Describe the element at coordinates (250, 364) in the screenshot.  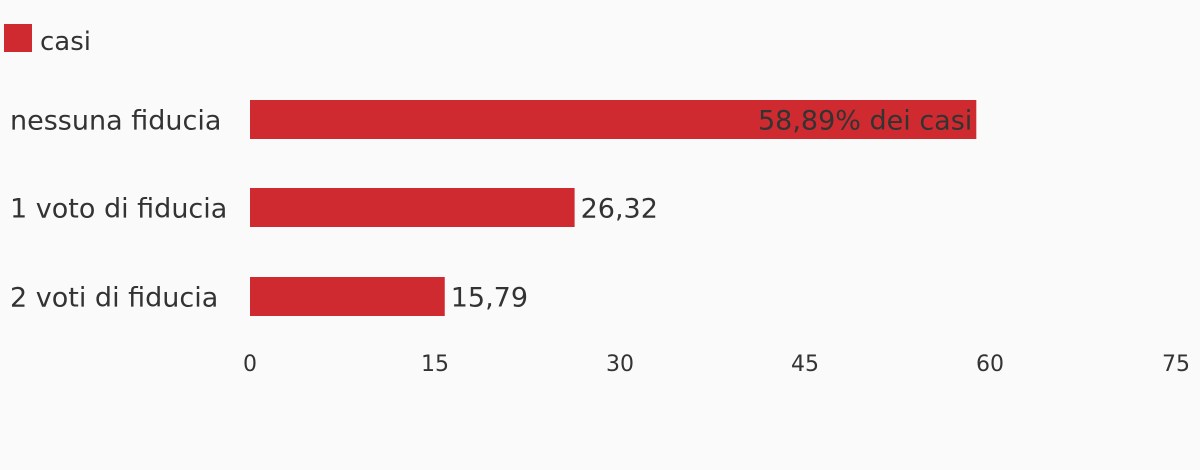
I see `x-tick-label: 0` at that location.